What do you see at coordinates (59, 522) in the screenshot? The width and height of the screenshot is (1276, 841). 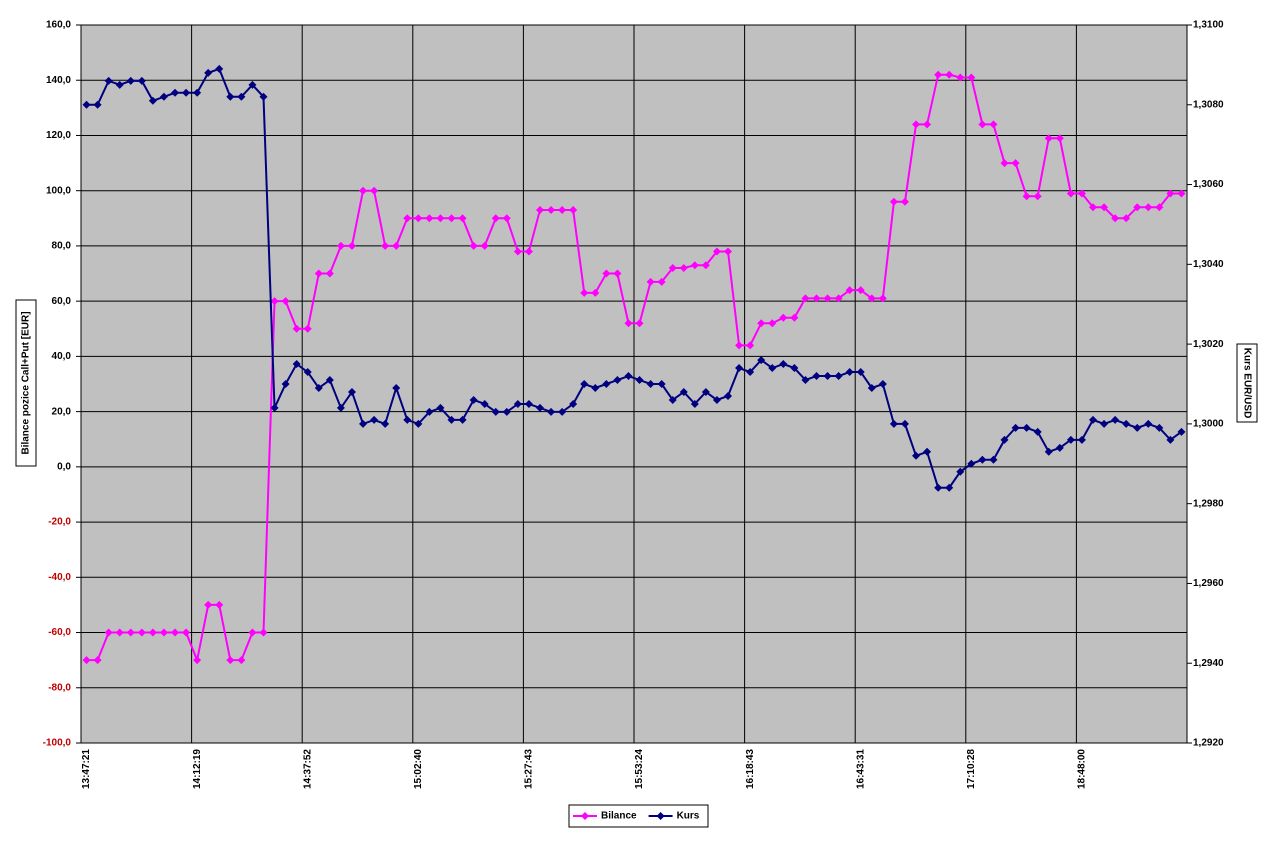 I see `y-tick-label: -20,0` at bounding box center [59, 522].